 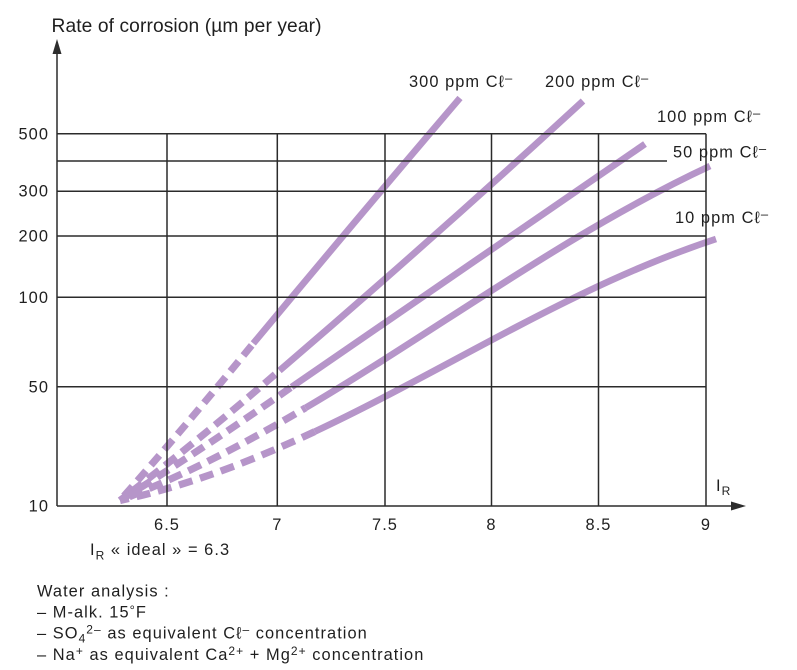 I want to click on svg-text: 100, so click(x=34, y=298).